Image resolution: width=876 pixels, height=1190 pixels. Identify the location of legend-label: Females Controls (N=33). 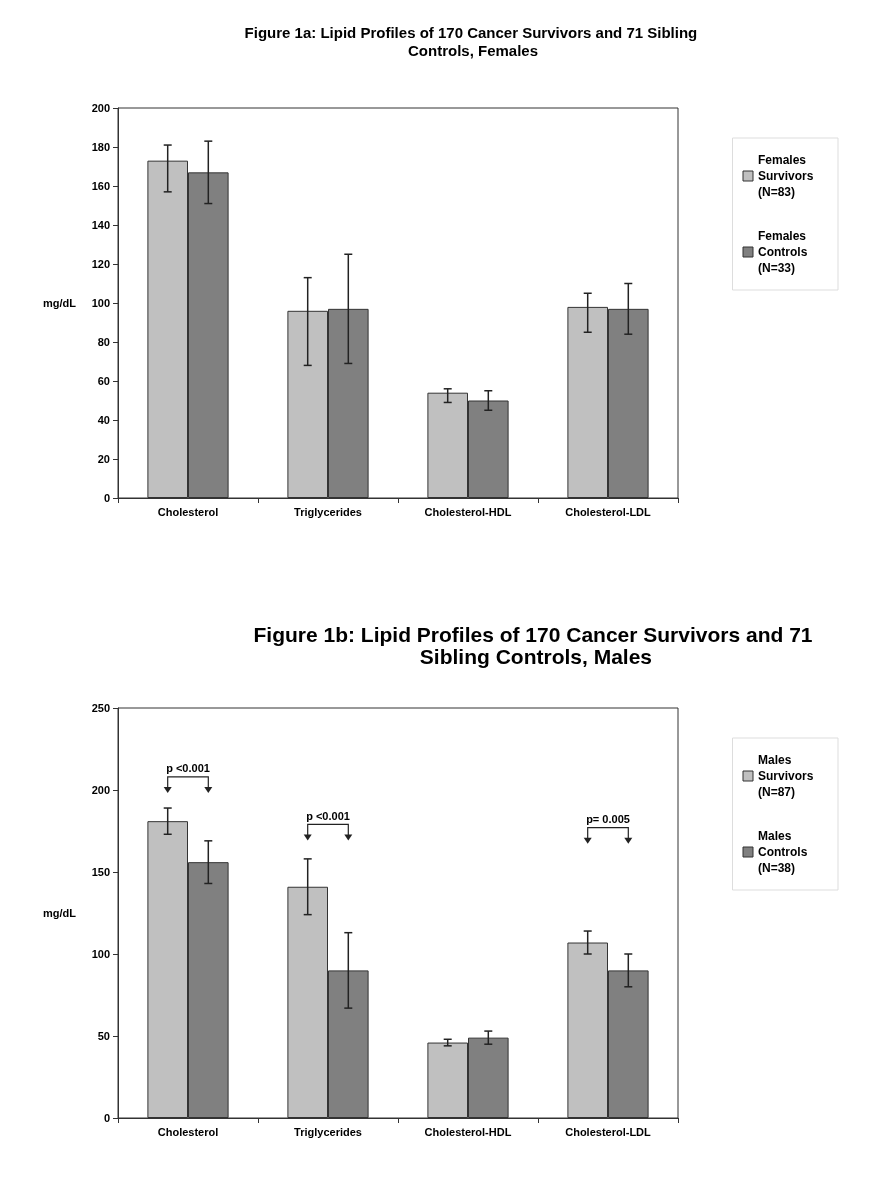
(784, 252).